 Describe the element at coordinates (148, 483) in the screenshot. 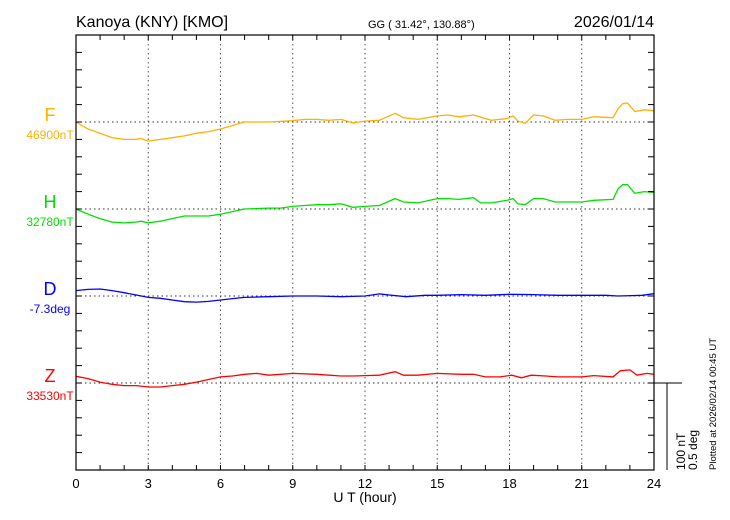

I see `x-tick-label: 3` at that location.